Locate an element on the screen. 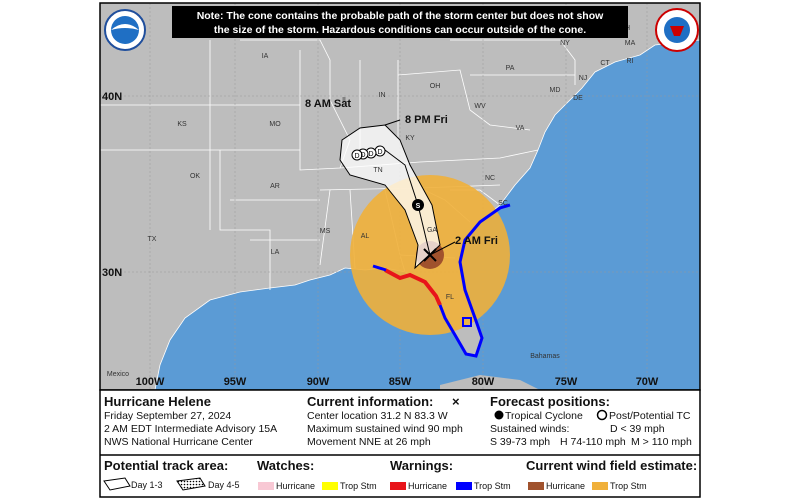 Image resolution: width=800 pixels, height=500 pixels. label: Warnings: is located at coordinates (421, 465).